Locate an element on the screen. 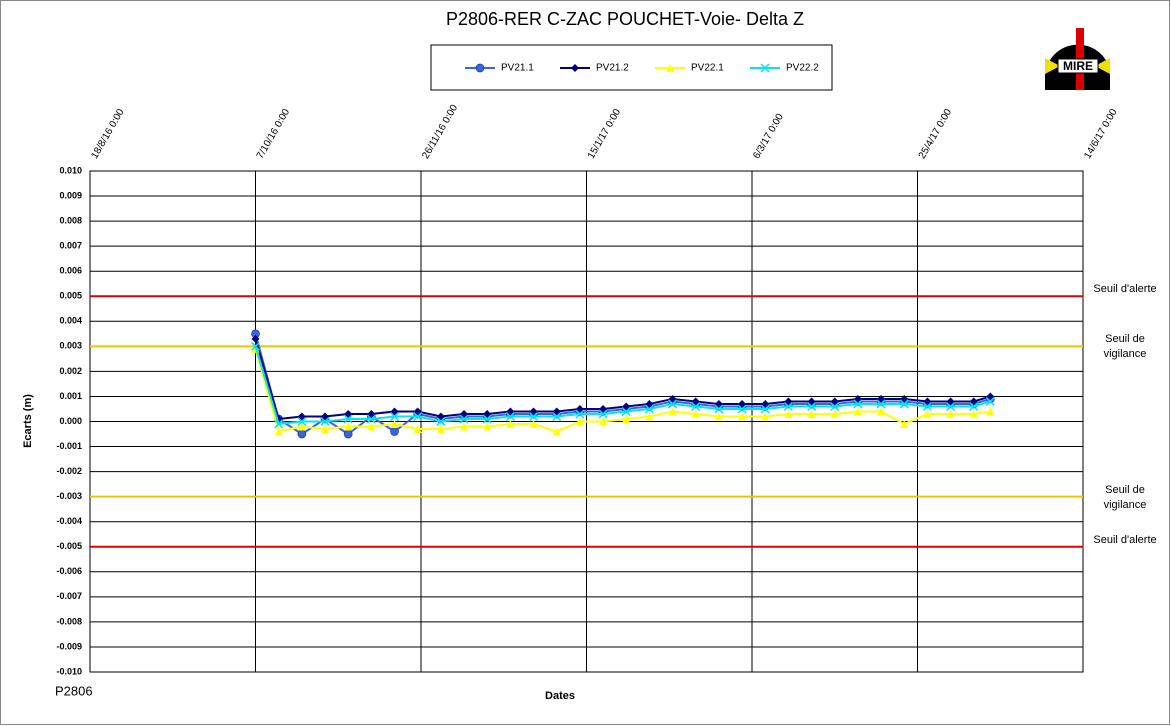 The width and height of the screenshot is (1171, 726). y-tick-label: -0.003 is located at coordinates (69, 496).